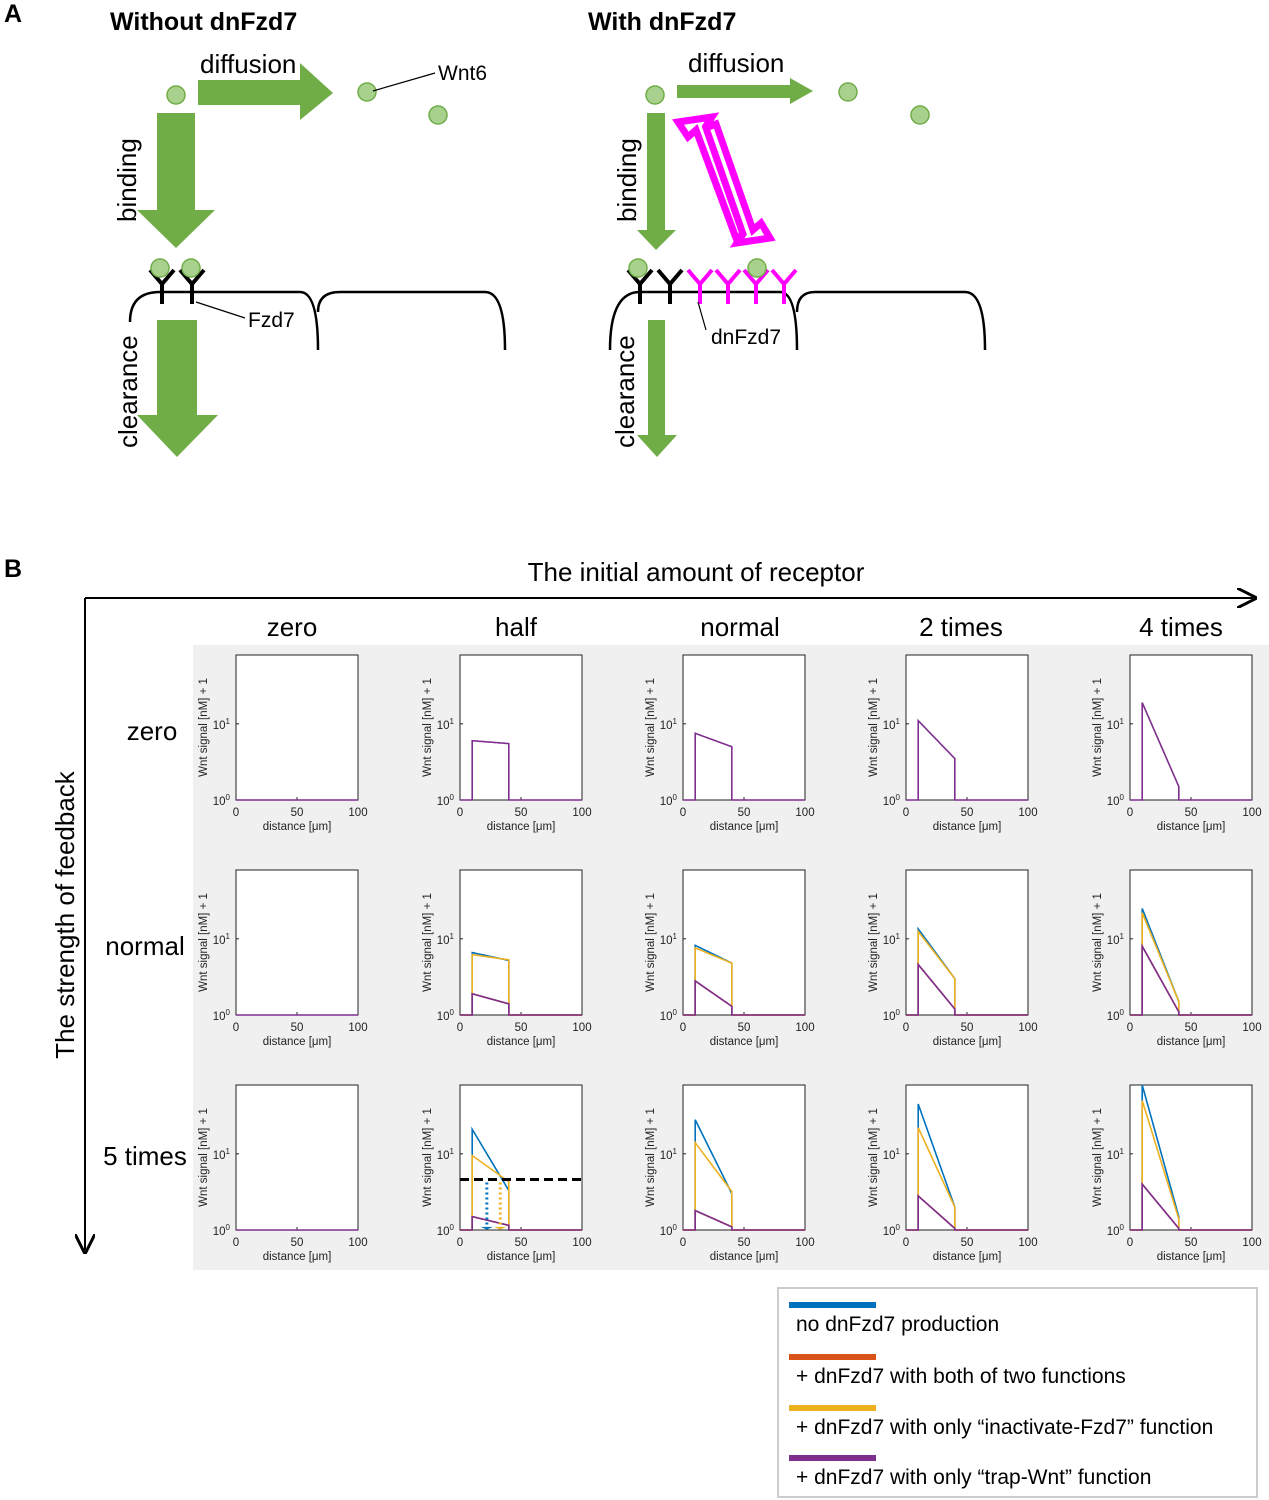 Image resolution: width=1269 pixels, height=1500 pixels. I want to click on row-label: zero, so click(152, 731).